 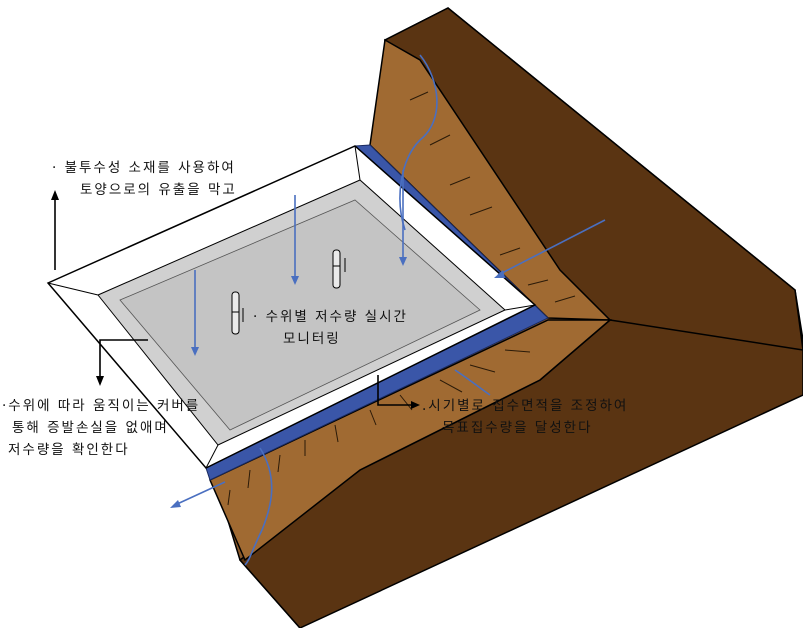 I want to click on annotation-floating-cover: ·수위에 따라 움직이는 커버를 통해 증발손실을 없애며 저수량을 확인한다, so click(x=101, y=428).